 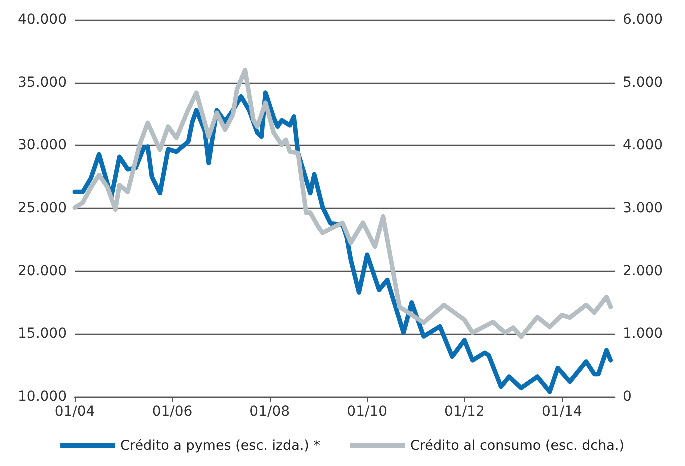 What do you see at coordinates (42, 208) in the screenshot?
I see `y-tick-label: 25.000` at bounding box center [42, 208].